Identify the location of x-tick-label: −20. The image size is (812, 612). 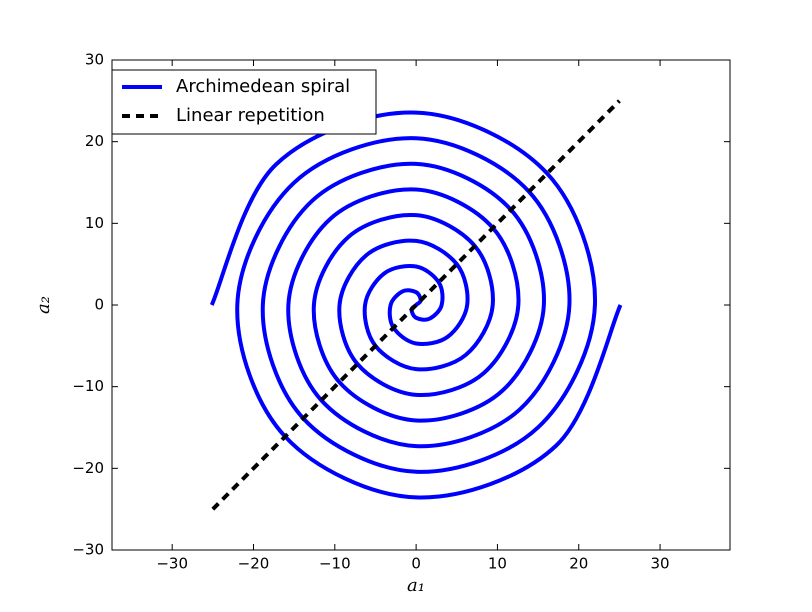
(254, 564).